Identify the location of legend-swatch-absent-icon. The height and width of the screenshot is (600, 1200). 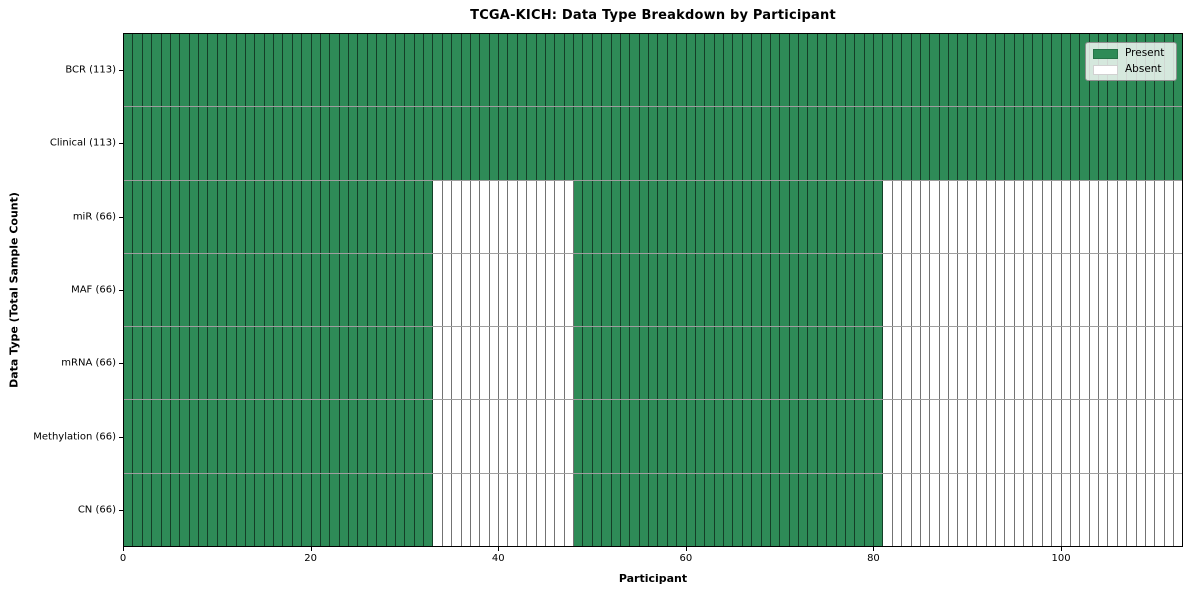
(1105, 69).